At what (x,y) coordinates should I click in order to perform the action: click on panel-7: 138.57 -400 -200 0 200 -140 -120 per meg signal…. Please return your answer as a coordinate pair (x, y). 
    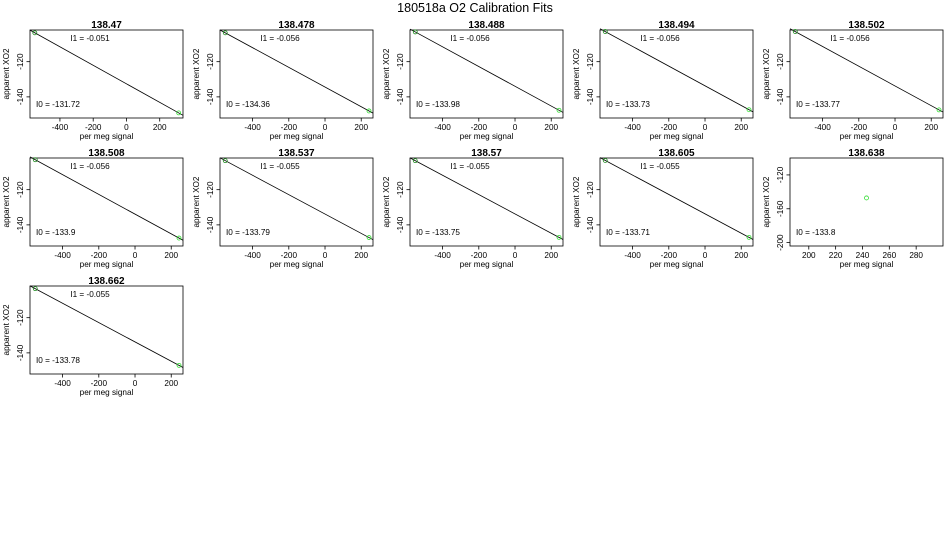
    Looking at the image, I should click on (473, 208).